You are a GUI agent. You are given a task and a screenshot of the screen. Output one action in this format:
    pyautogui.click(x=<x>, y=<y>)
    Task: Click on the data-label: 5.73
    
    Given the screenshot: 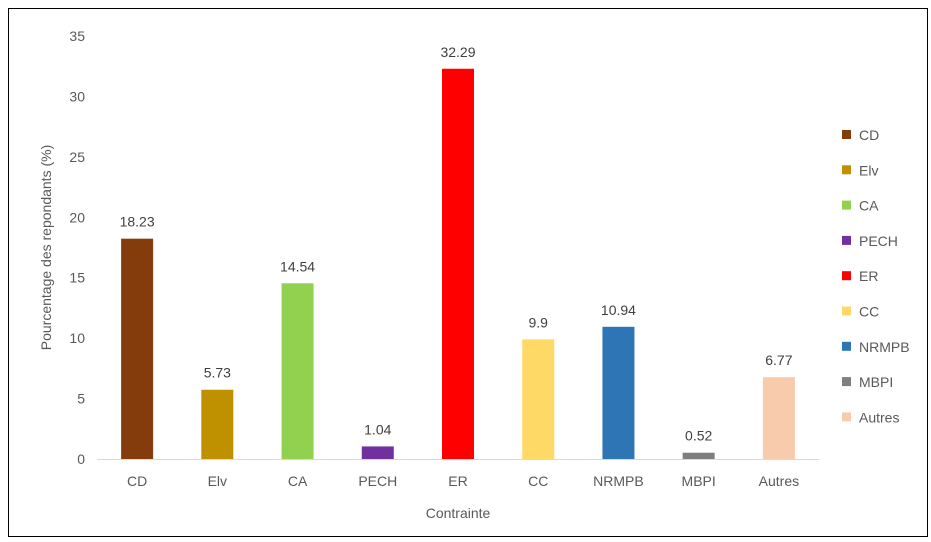 What is the action you would take?
    pyautogui.click(x=217, y=373)
    